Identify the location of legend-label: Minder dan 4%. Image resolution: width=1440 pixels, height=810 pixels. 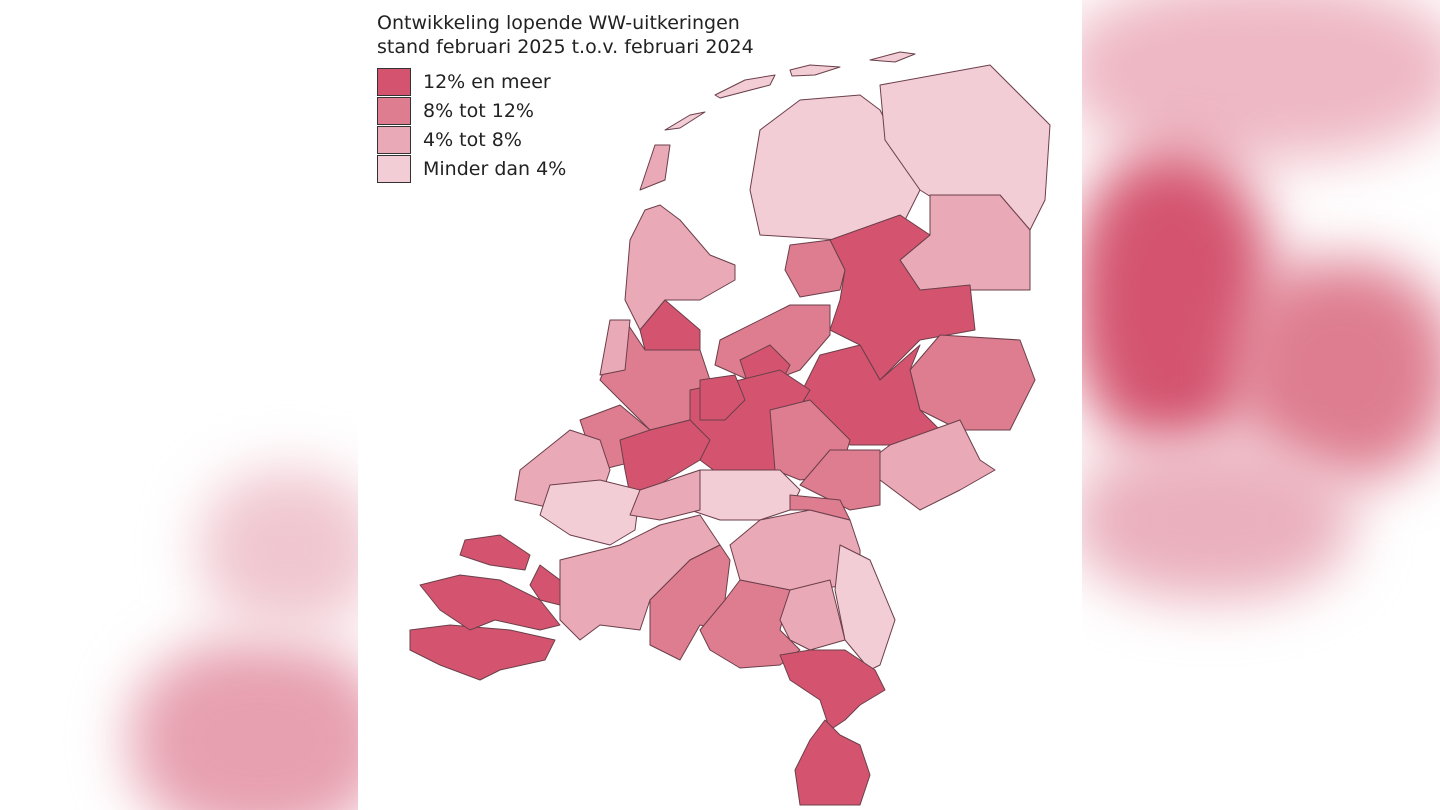
(495, 169).